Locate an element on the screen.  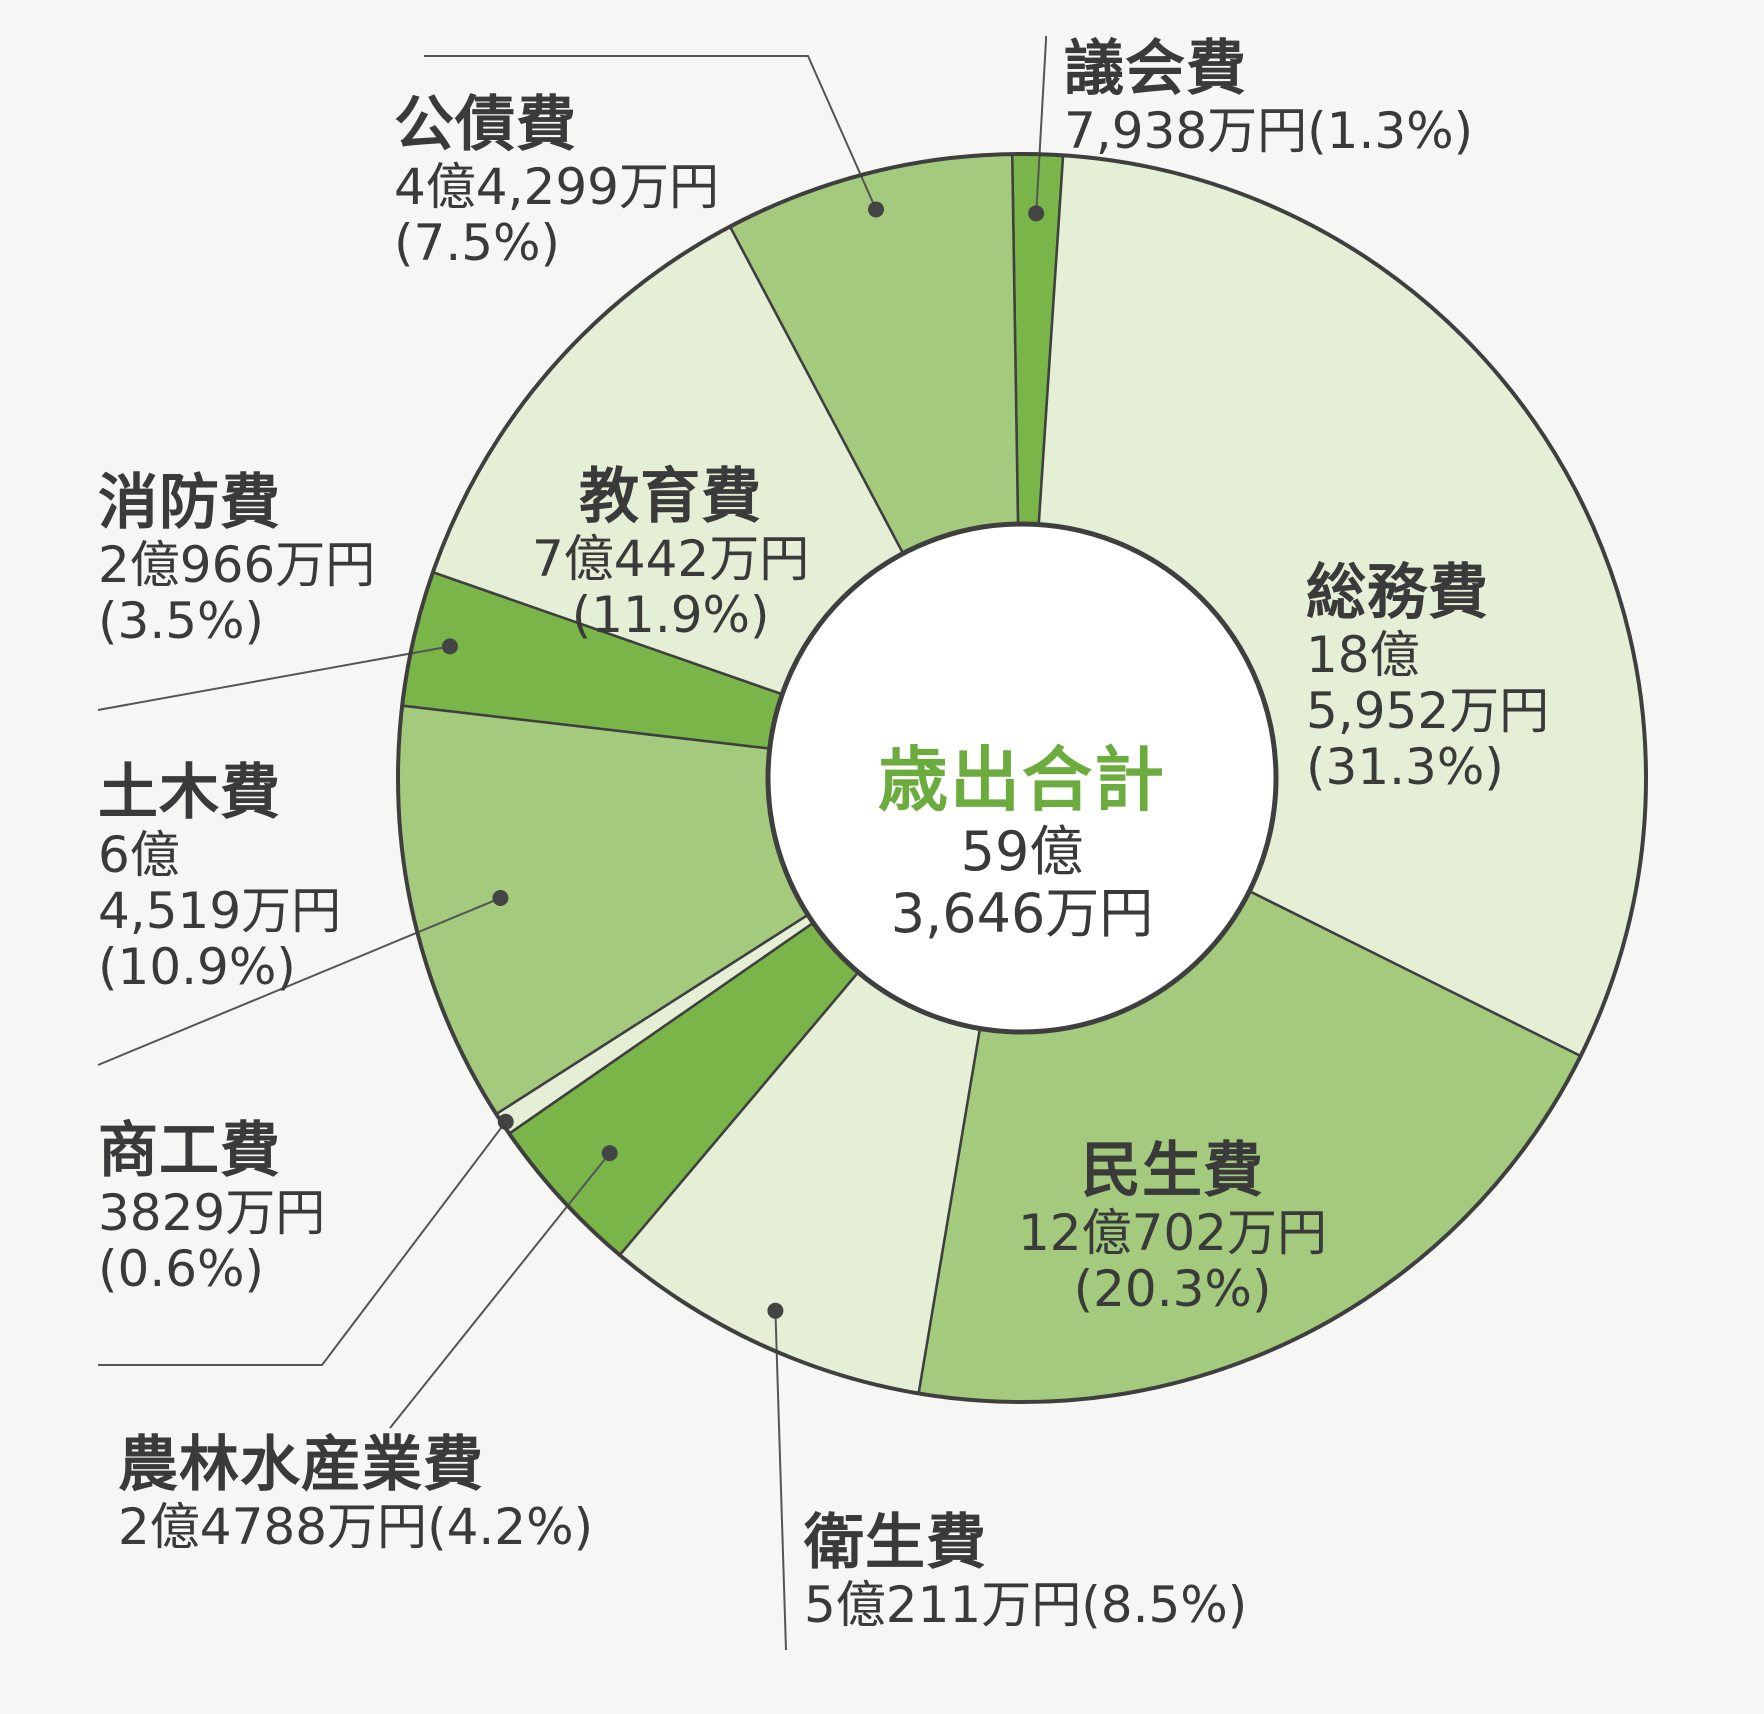
leader-line-eiseihi is located at coordinates (780, 1480).